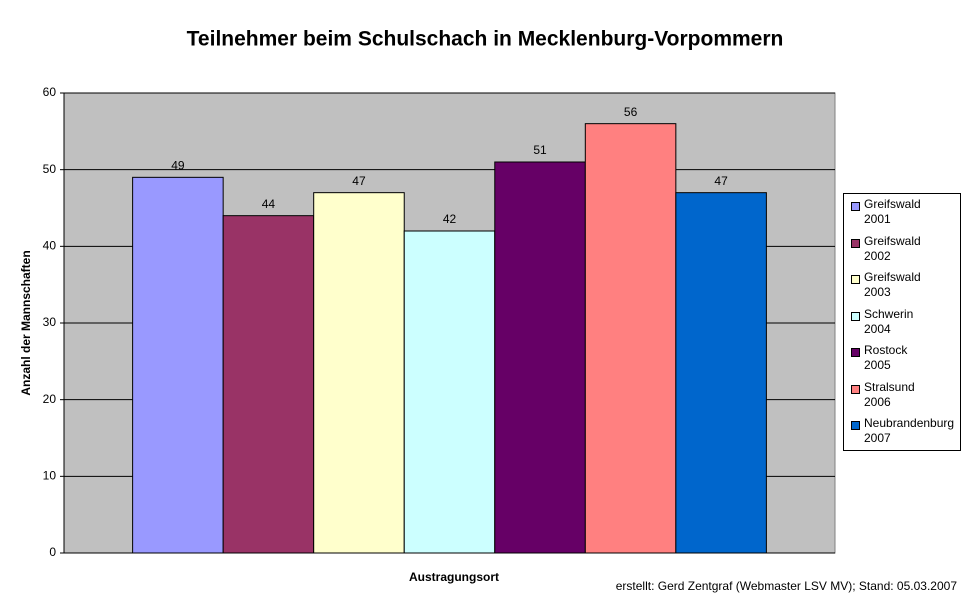 The width and height of the screenshot is (970, 603). What do you see at coordinates (889, 321) in the screenshot?
I see `legend-label: Schwerin 2004` at bounding box center [889, 321].